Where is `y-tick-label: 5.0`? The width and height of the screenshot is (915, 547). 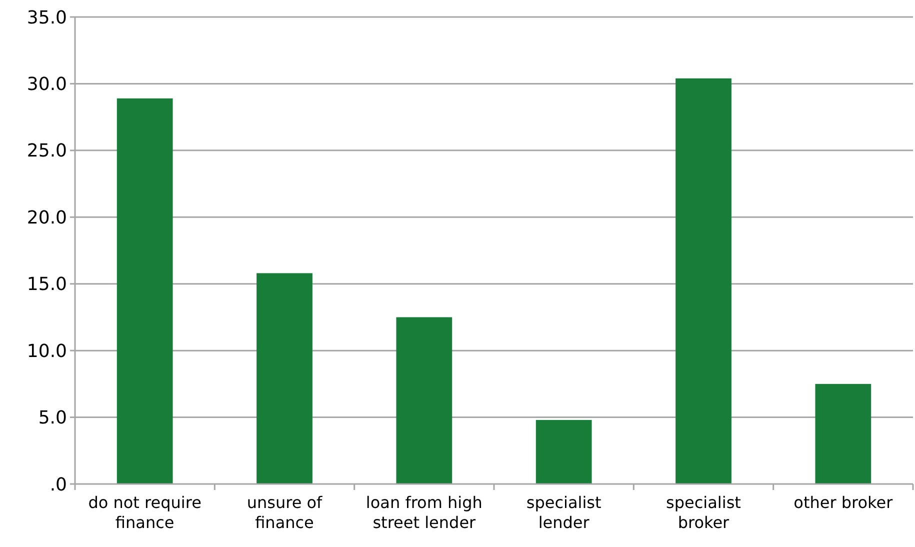
y-tick-label: 5.0 is located at coordinates (52, 418).